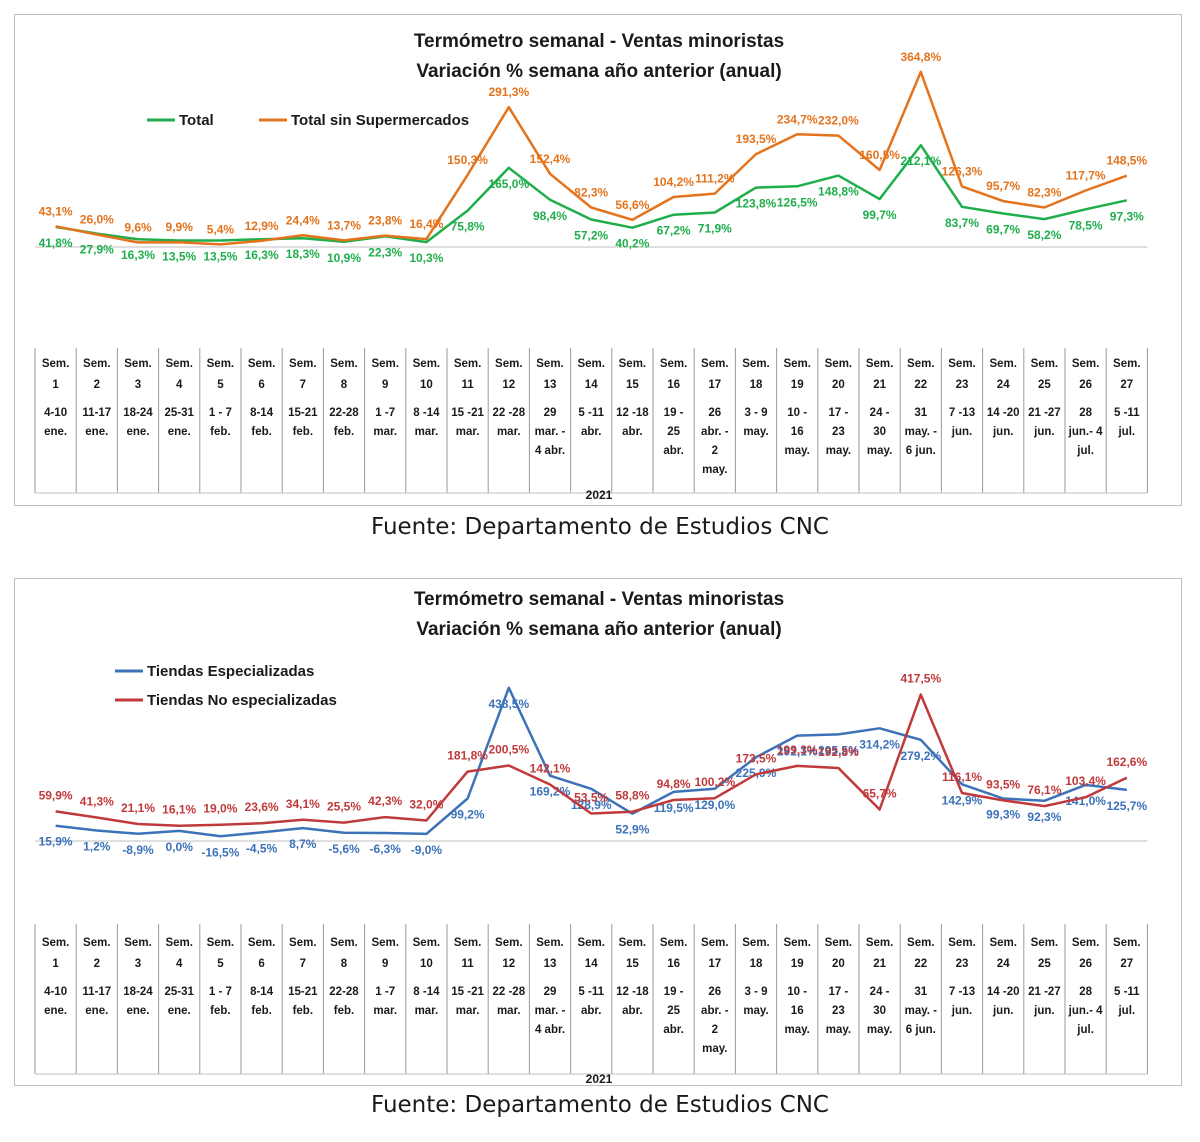 This screenshot has height=1142, width=1200. I want to click on x-tick-label-range: 11-17, so click(96, 992).